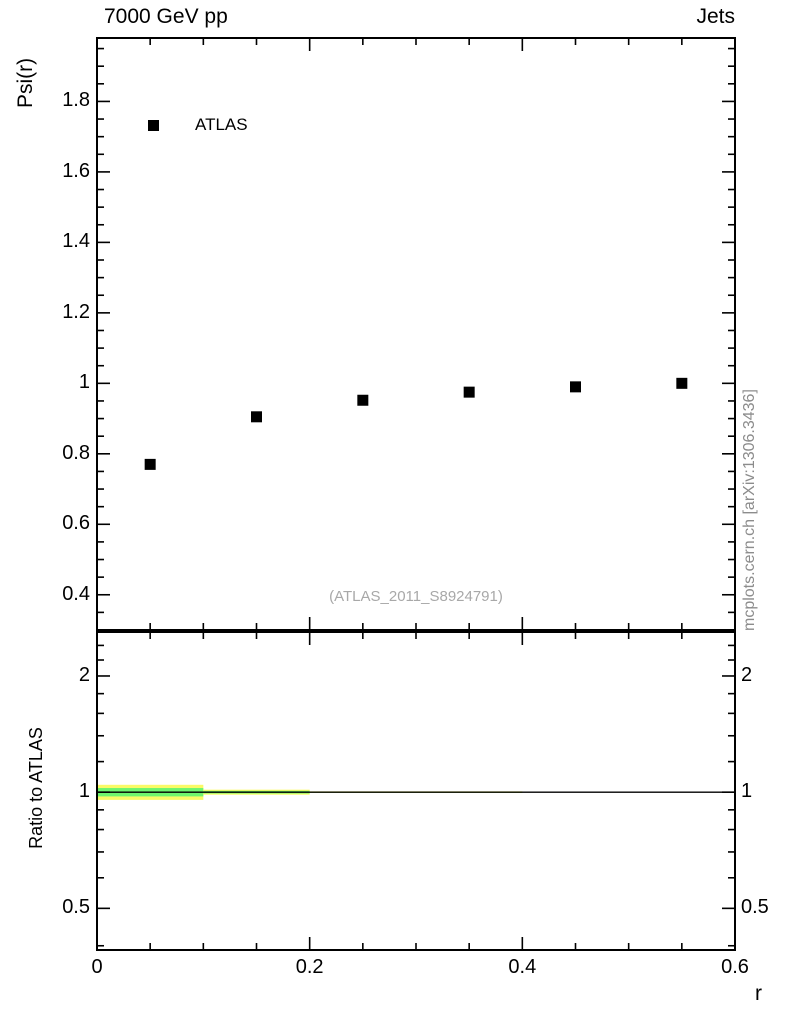 Image resolution: width=786 pixels, height=1024 pixels. What do you see at coordinates (153, 125) in the screenshot?
I see `legend-marker-square-icon` at bounding box center [153, 125].